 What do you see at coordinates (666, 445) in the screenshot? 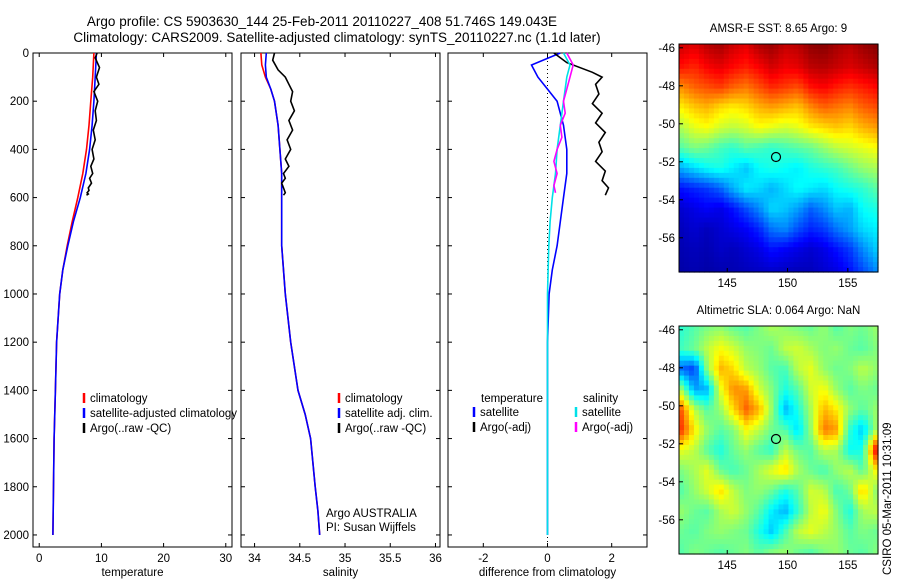
I see `y-tick-label: -52` at bounding box center [666, 445].